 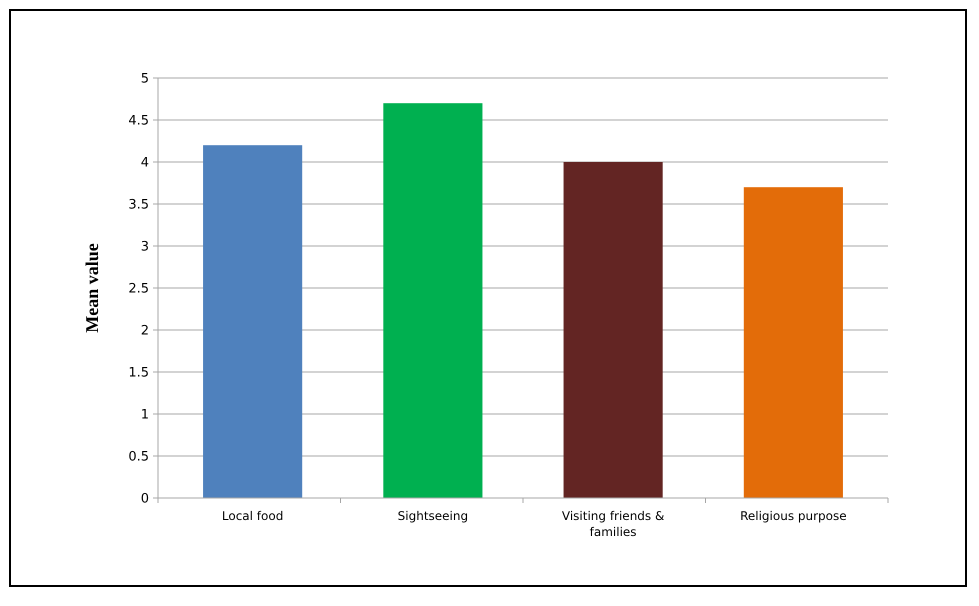 I want to click on x-tick-label: Sightseeing, so click(x=433, y=516).